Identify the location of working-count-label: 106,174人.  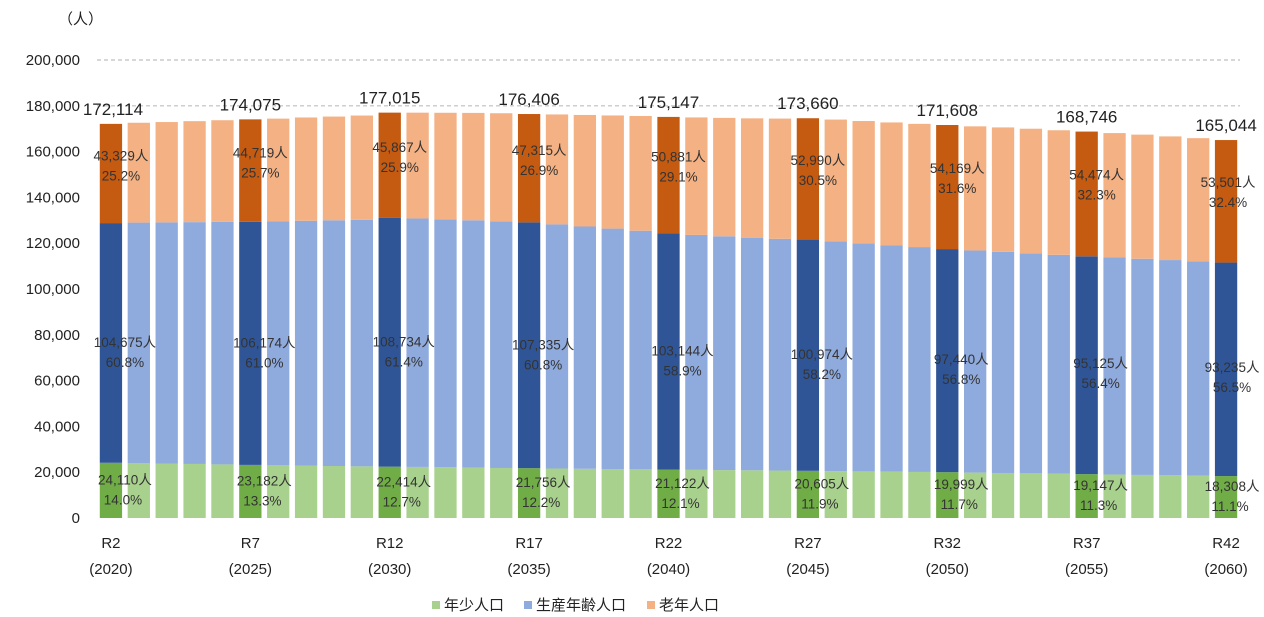
(264, 343).